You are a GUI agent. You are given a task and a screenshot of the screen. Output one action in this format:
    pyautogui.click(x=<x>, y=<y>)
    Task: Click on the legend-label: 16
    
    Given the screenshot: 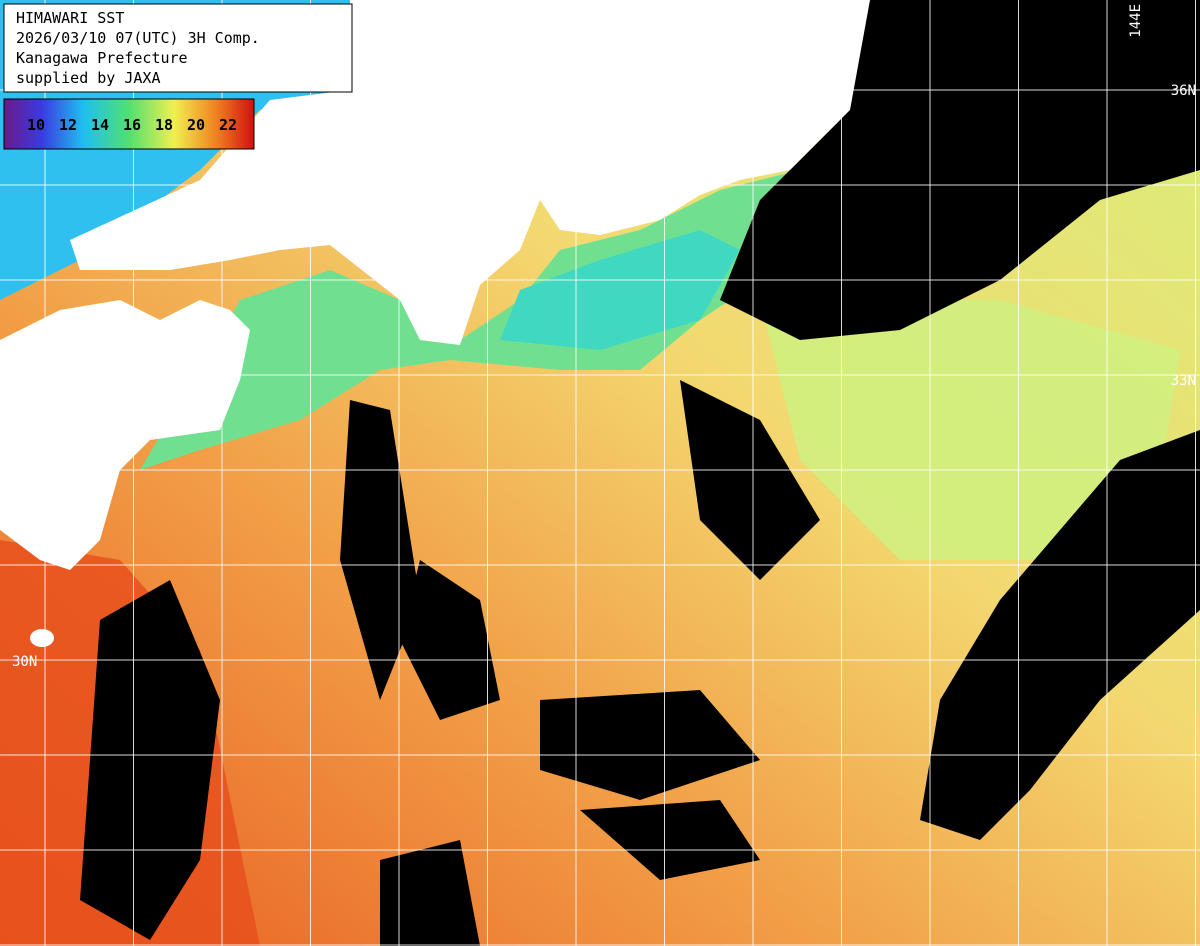 What is the action you would take?
    pyautogui.click(x=132, y=125)
    